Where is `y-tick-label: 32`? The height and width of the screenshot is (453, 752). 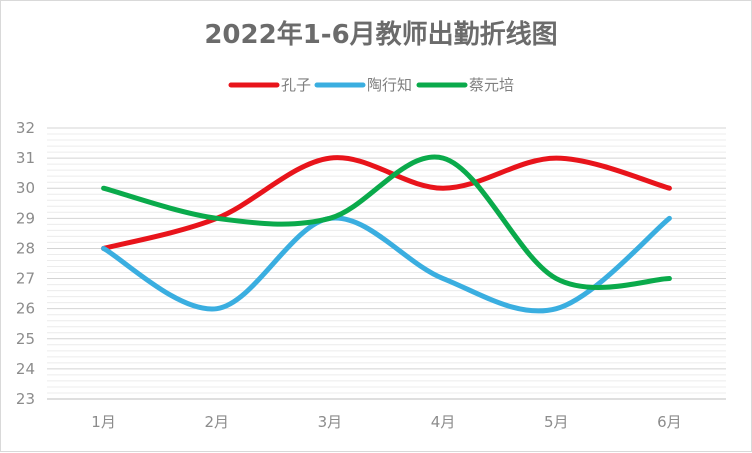
y-tick-label: 32 is located at coordinates (25, 128).